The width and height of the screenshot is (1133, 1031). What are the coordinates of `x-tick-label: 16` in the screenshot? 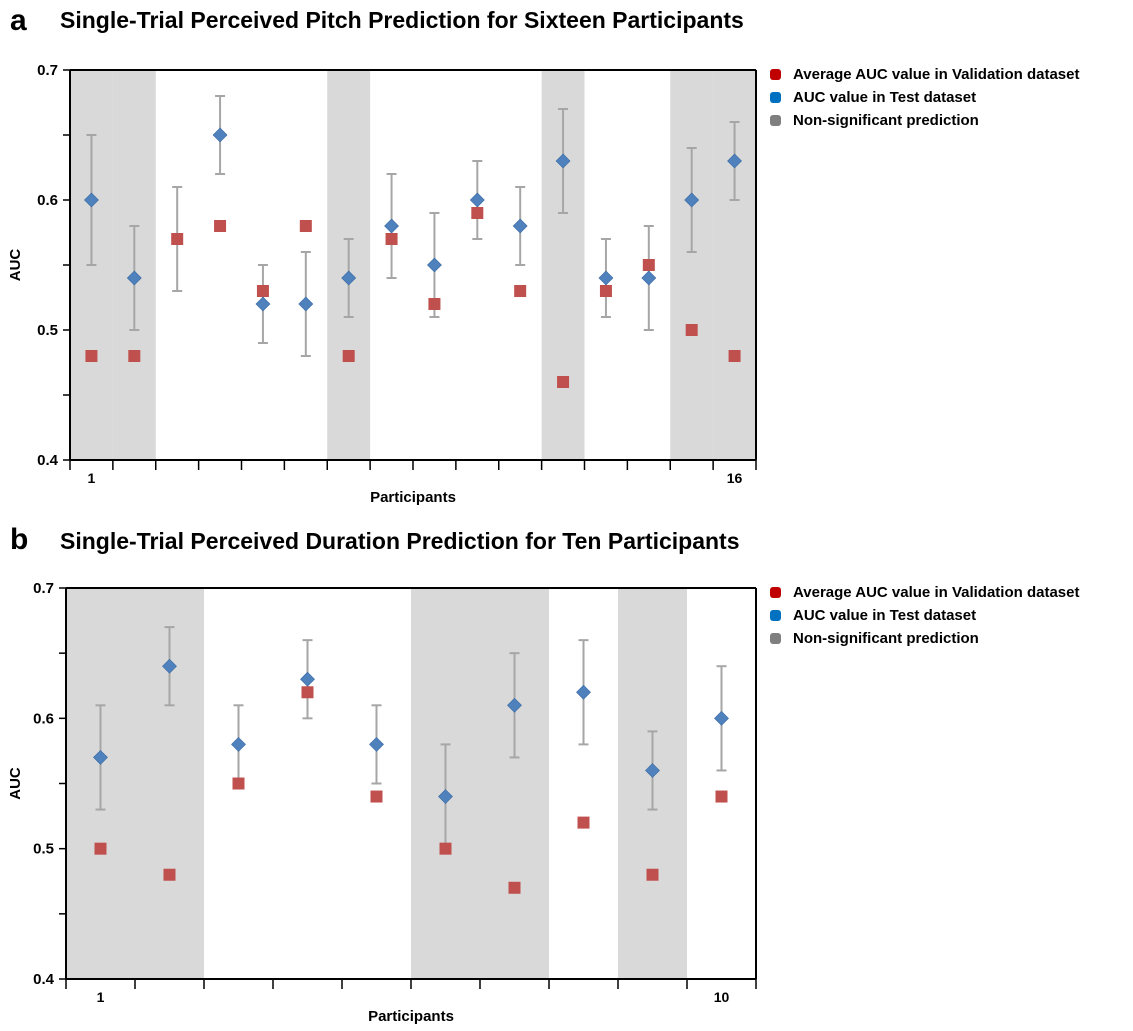 It's located at (735, 478).